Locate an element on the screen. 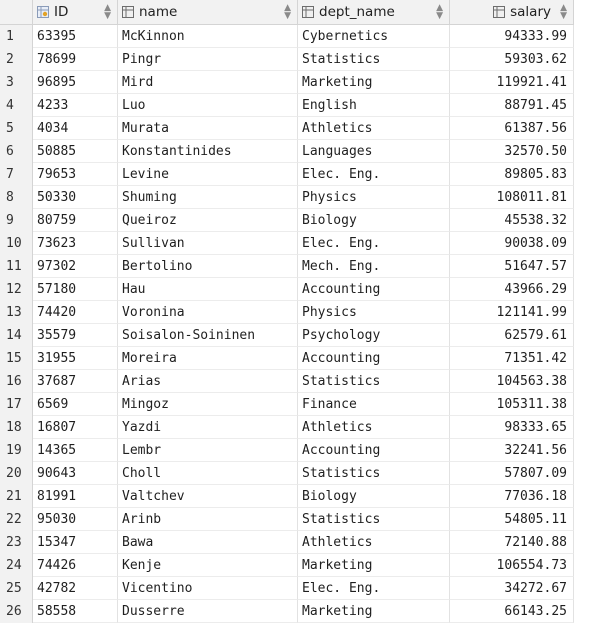  cell-salary: 77036.18 is located at coordinates (512, 496).